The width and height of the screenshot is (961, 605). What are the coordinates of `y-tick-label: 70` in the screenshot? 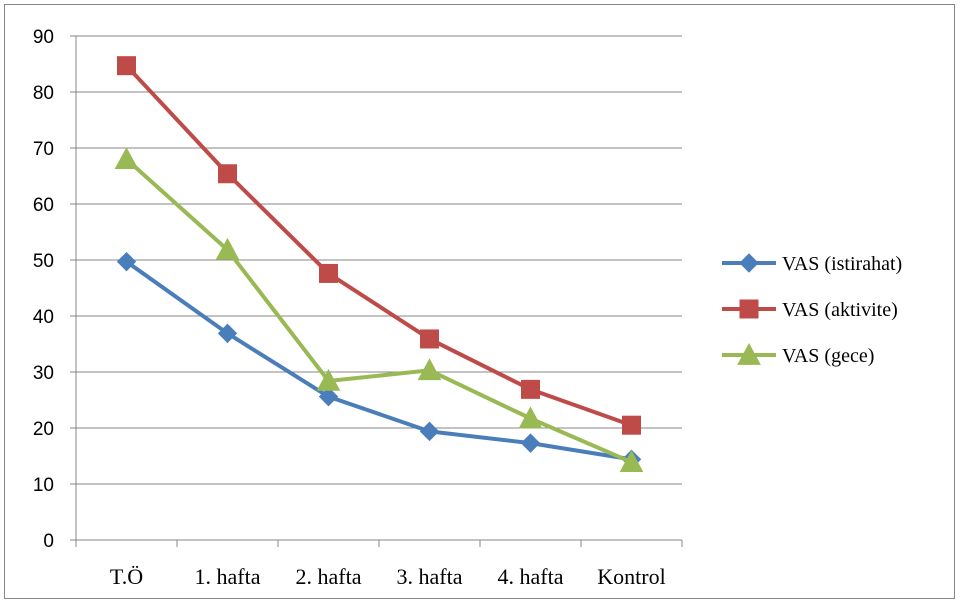 It's located at (43, 149).